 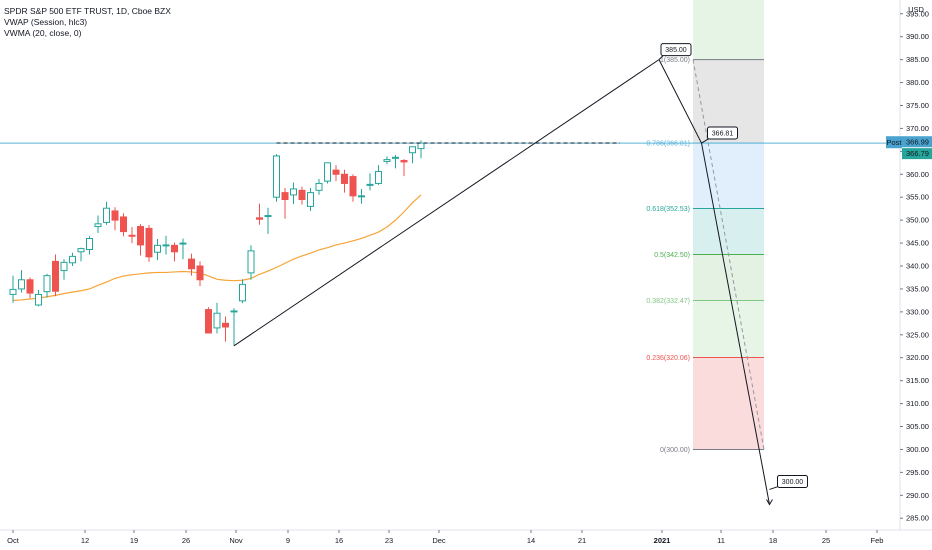 I want to click on fib-trend-diagonal, so click(x=728, y=254).